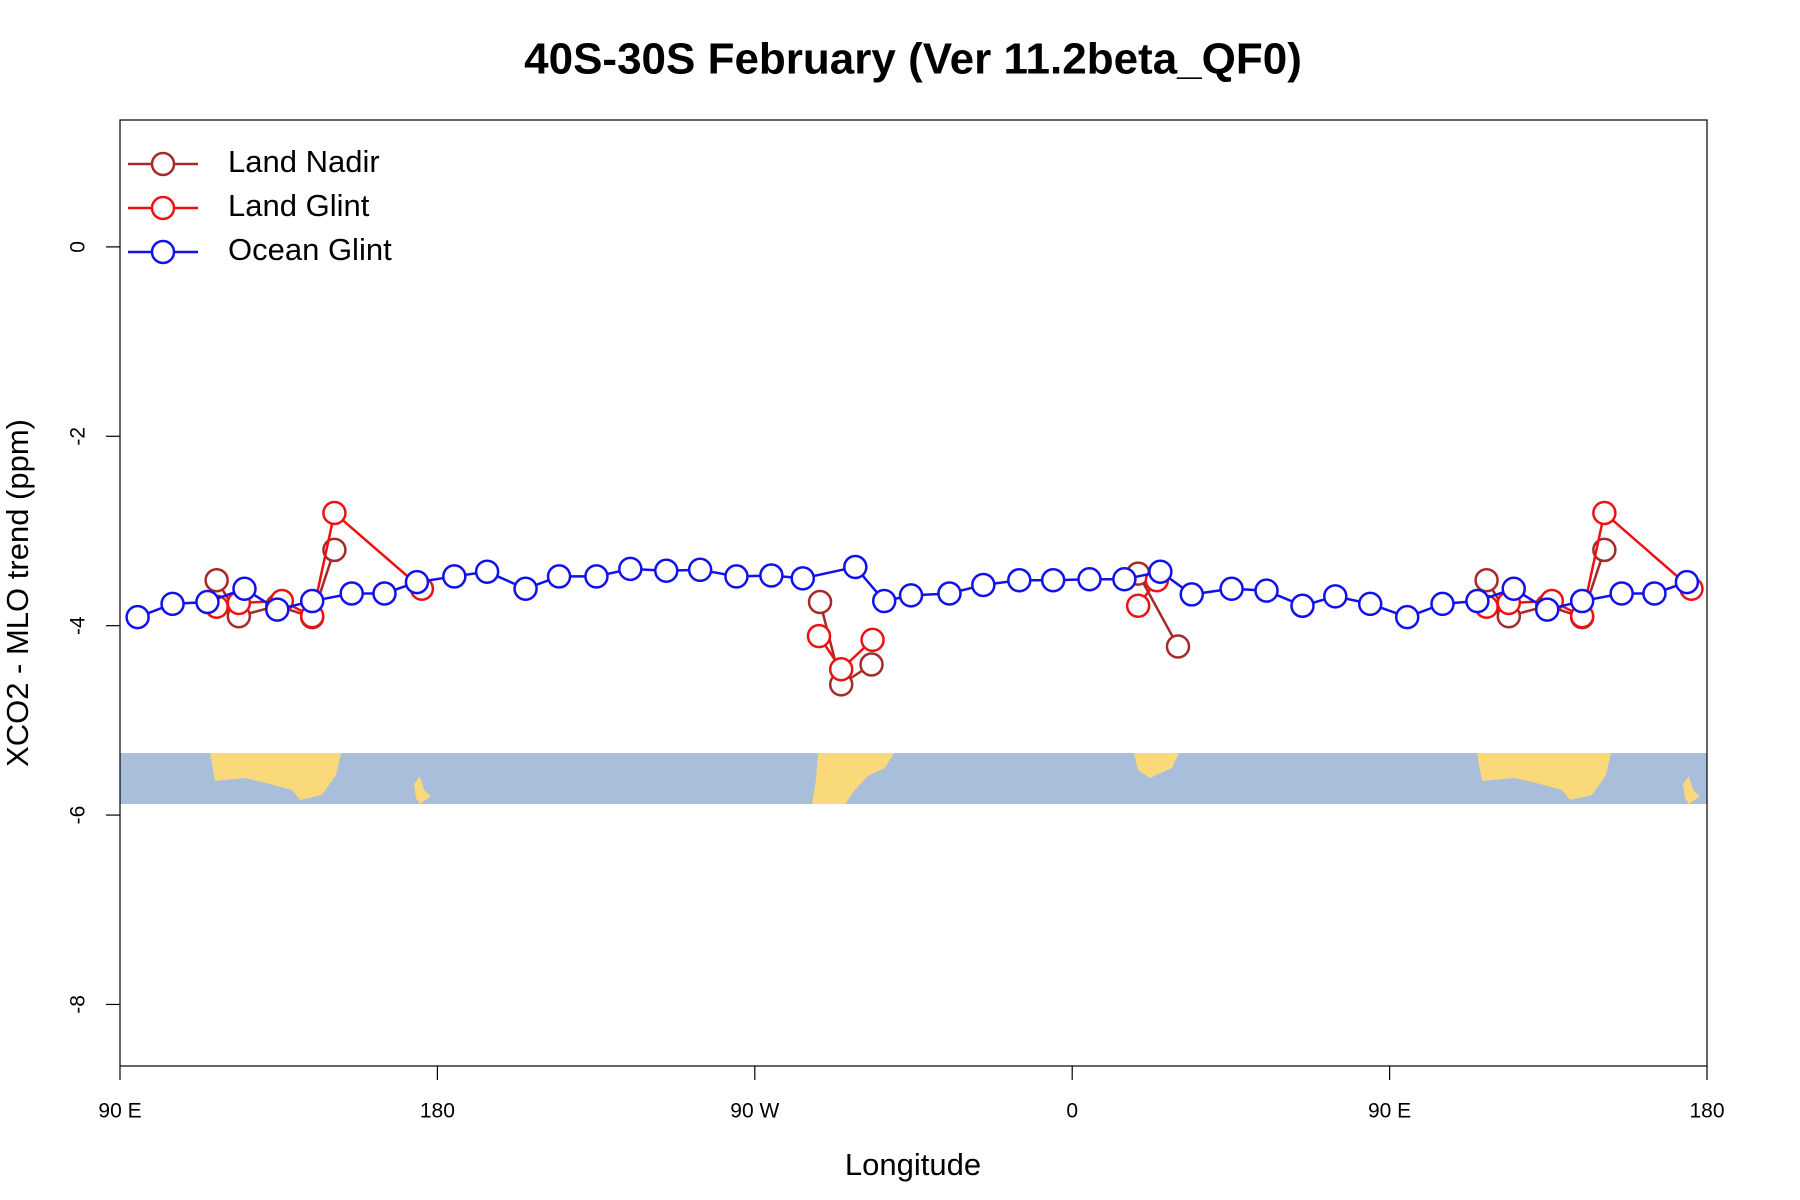 Image resolution: width=1800 pixels, height=1200 pixels. What do you see at coordinates (78, 1004) in the screenshot?
I see `y-tick-label: -8` at bounding box center [78, 1004].